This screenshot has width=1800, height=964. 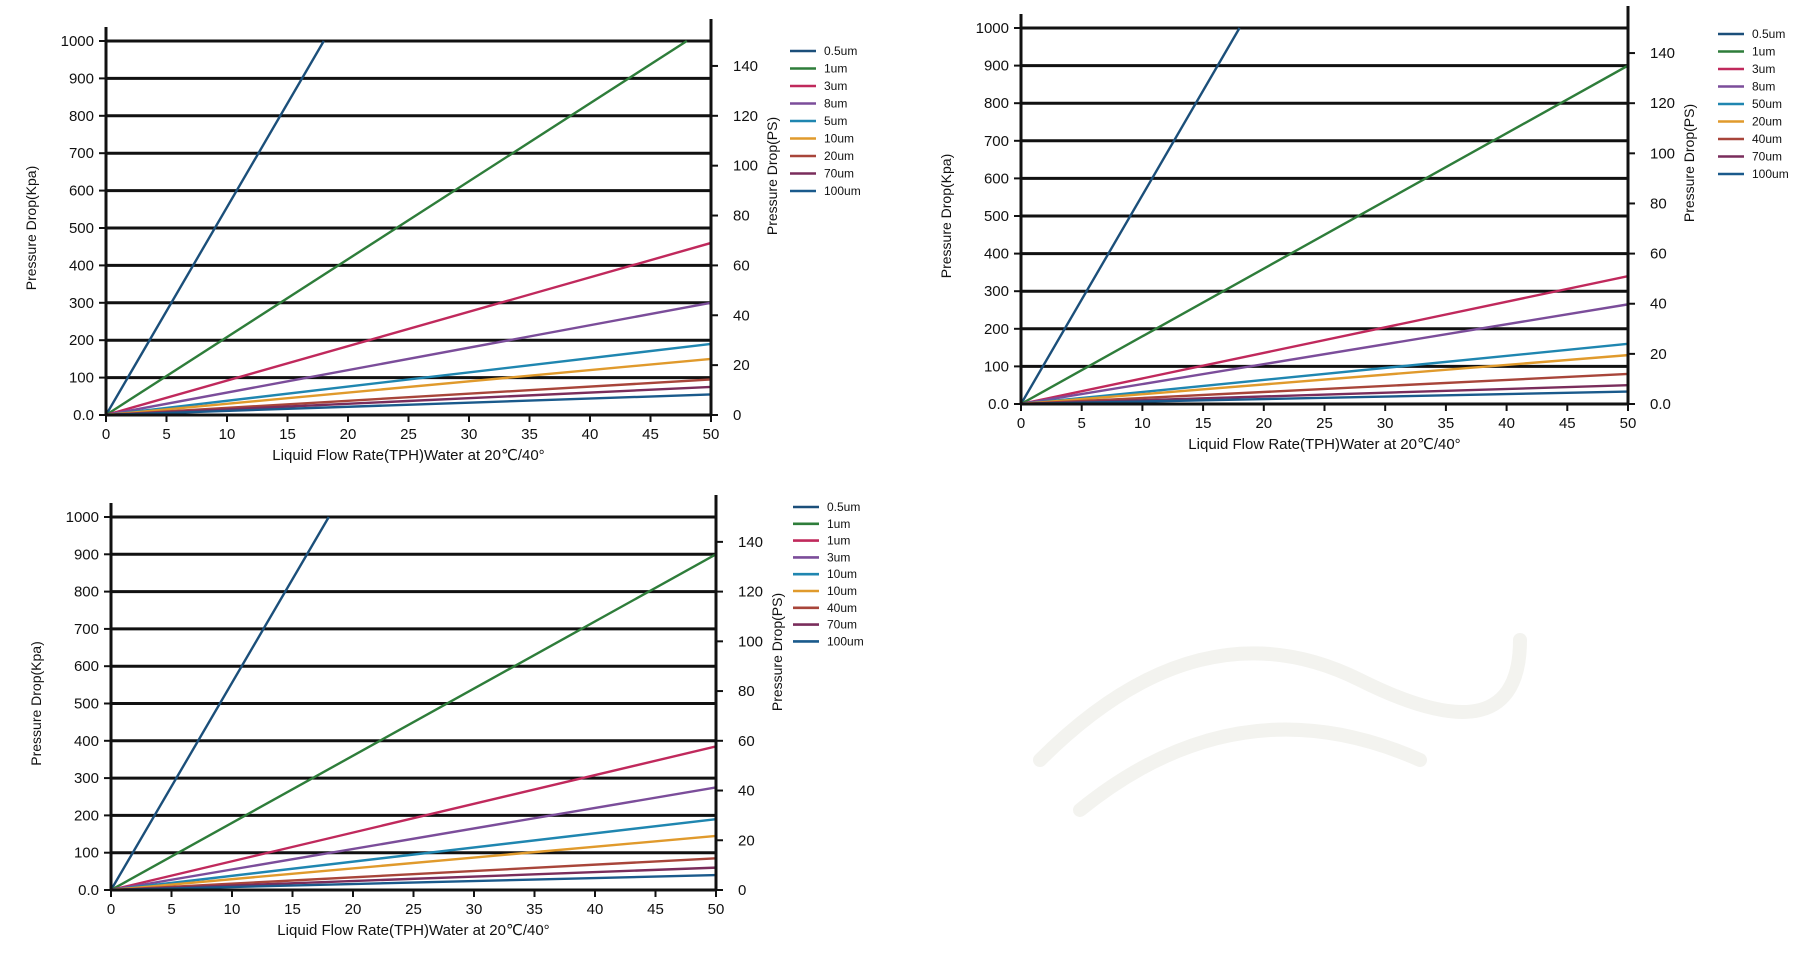 I want to click on x-tick-label: 40, so click(x=1506, y=423).